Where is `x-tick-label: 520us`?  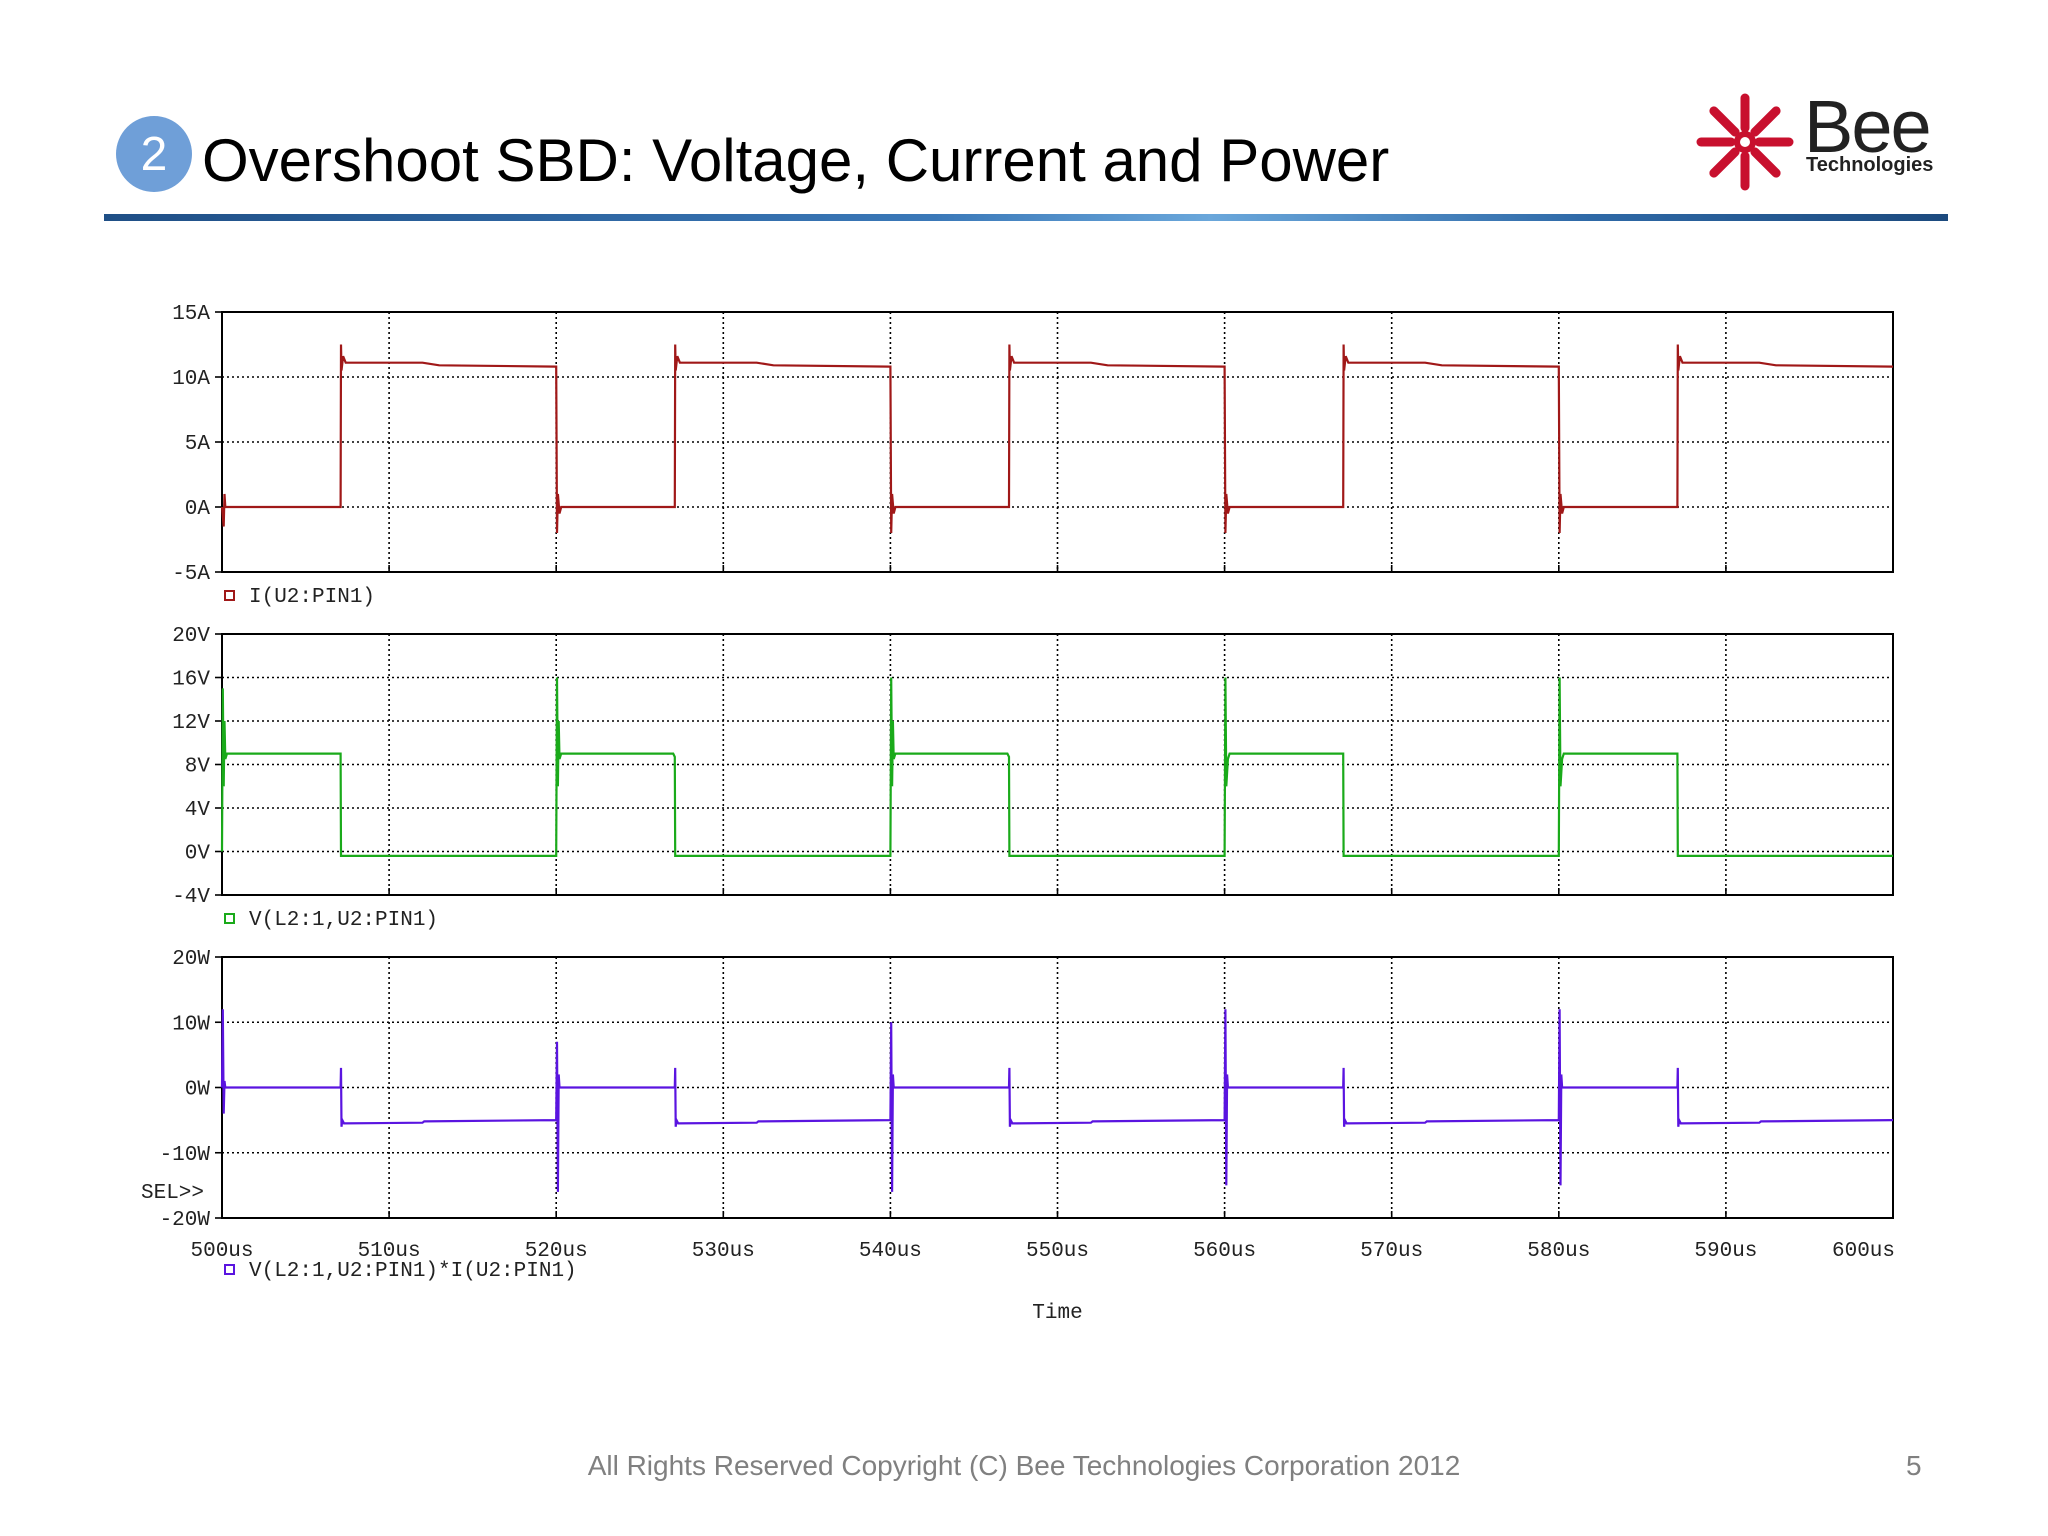
x-tick-label: 520us is located at coordinates (556, 1251).